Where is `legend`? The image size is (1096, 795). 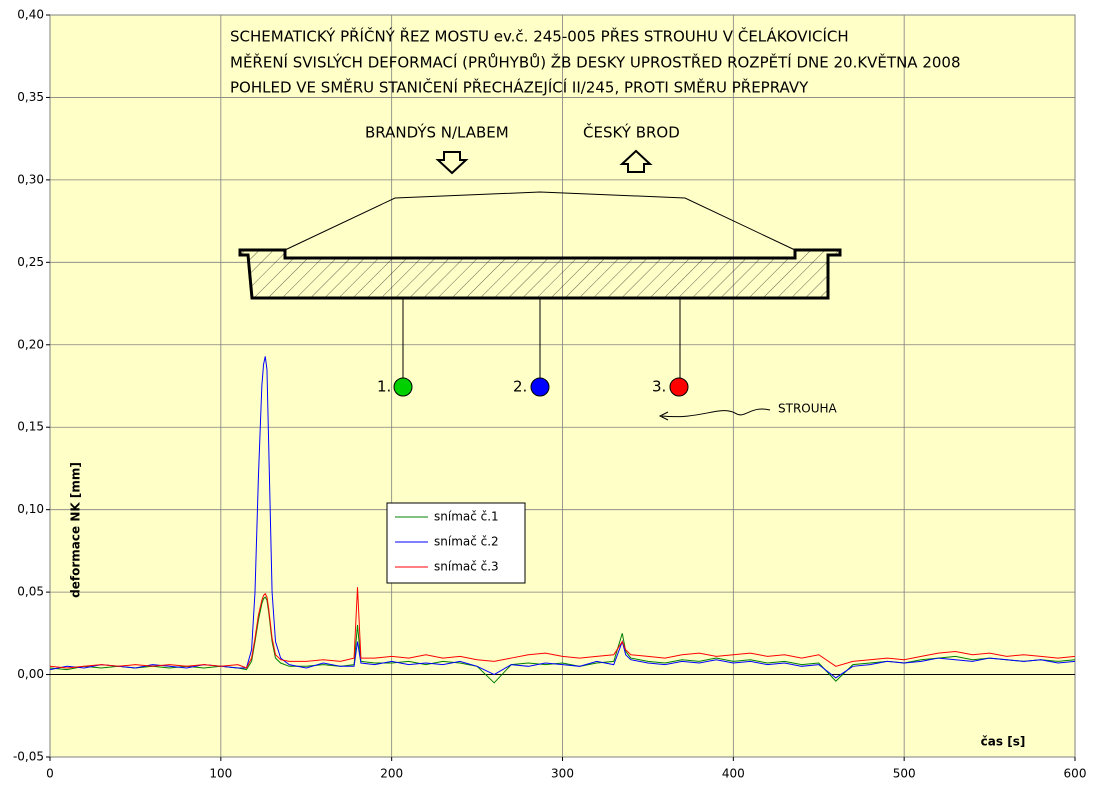 legend is located at coordinates (456, 543).